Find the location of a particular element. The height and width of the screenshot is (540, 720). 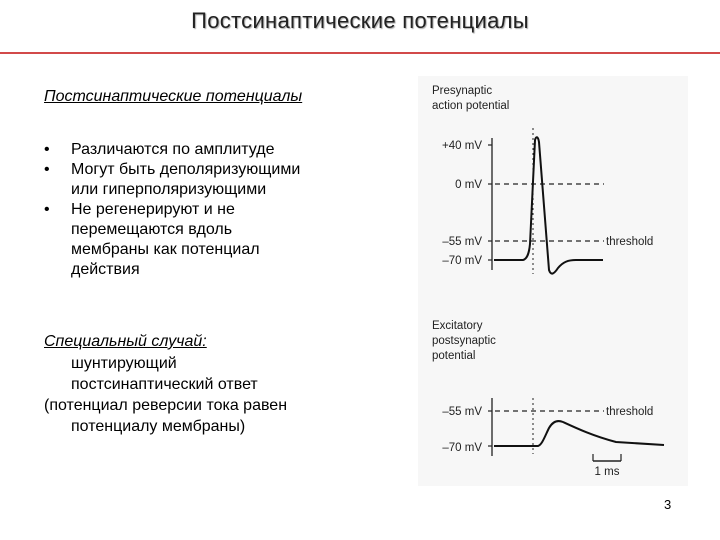

bullet-text: перемещаются вдоль is located at coordinates (152, 229).